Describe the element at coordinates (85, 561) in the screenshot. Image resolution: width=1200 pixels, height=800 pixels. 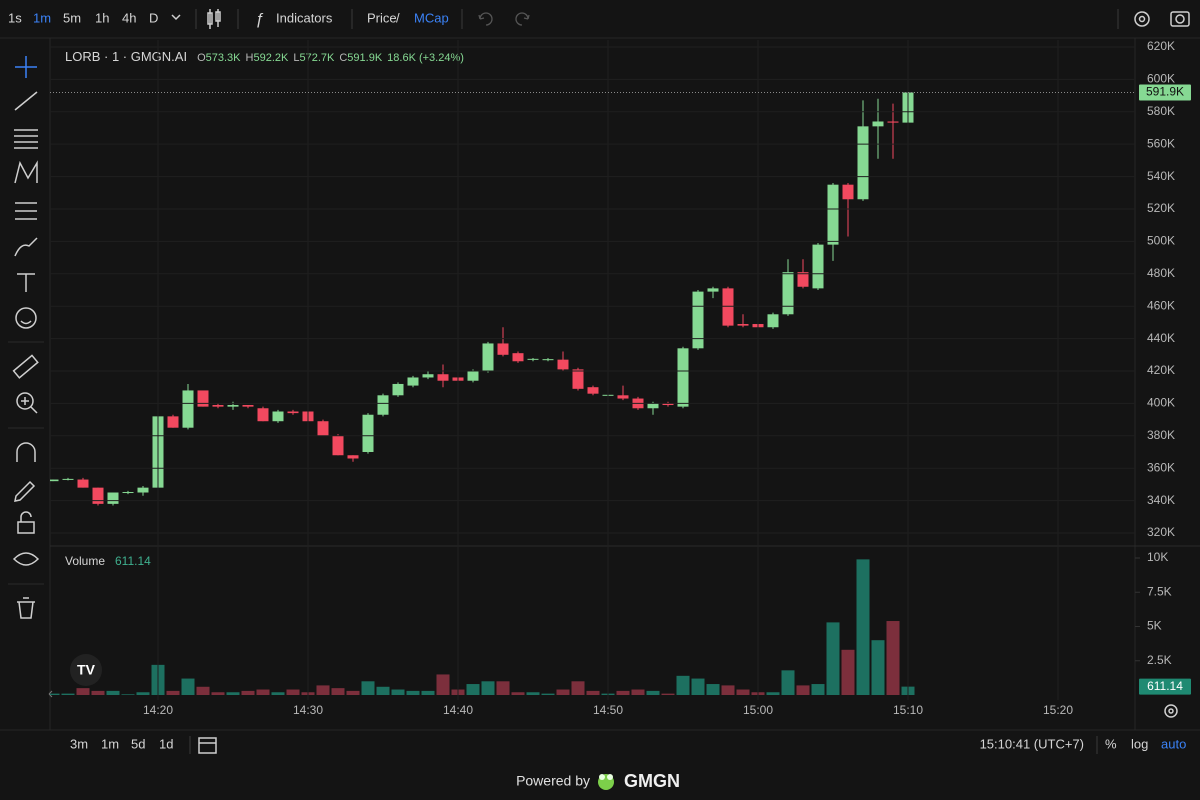
I see `volume-title: Volume` at that location.